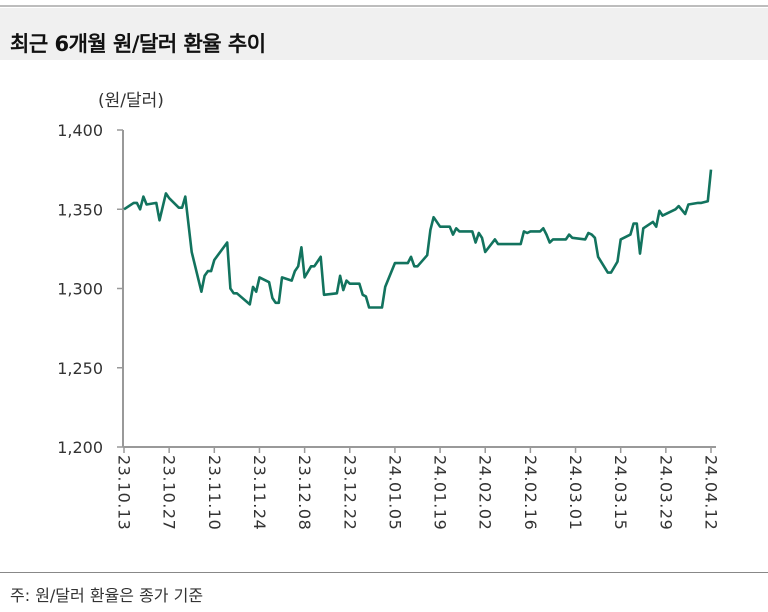 The image size is (768, 612). What do you see at coordinates (395, 493) in the screenshot?
I see `x-tick-label: 24.01.05` at bounding box center [395, 493].